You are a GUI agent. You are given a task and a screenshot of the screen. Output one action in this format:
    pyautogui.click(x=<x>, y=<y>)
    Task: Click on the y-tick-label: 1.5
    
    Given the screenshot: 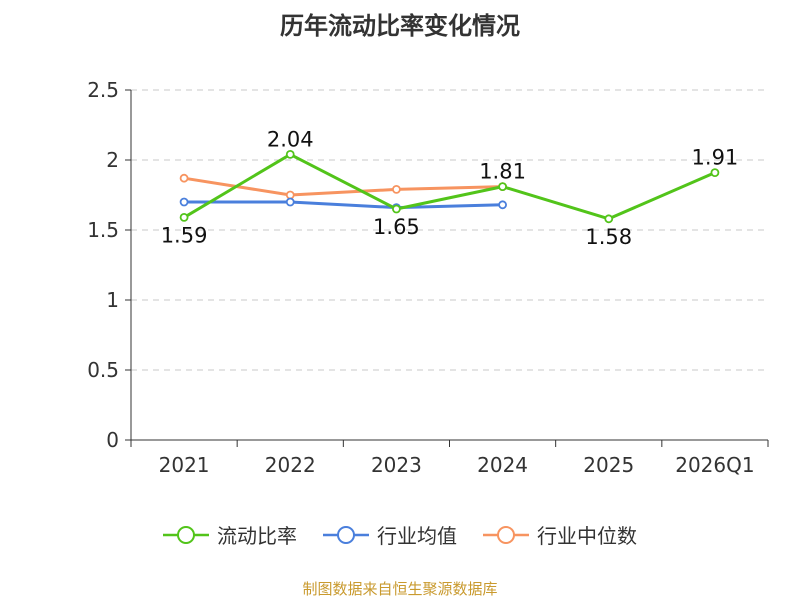 What is the action you would take?
    pyautogui.click(x=103, y=230)
    